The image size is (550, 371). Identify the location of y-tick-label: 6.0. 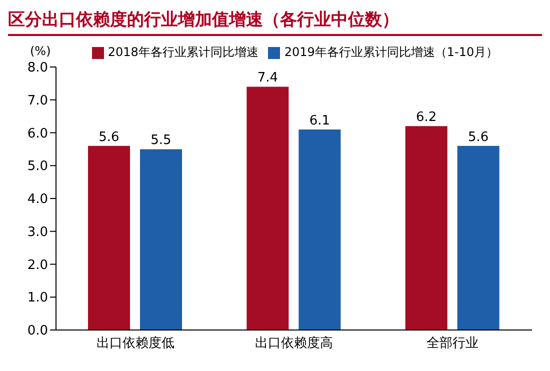
(37, 134).